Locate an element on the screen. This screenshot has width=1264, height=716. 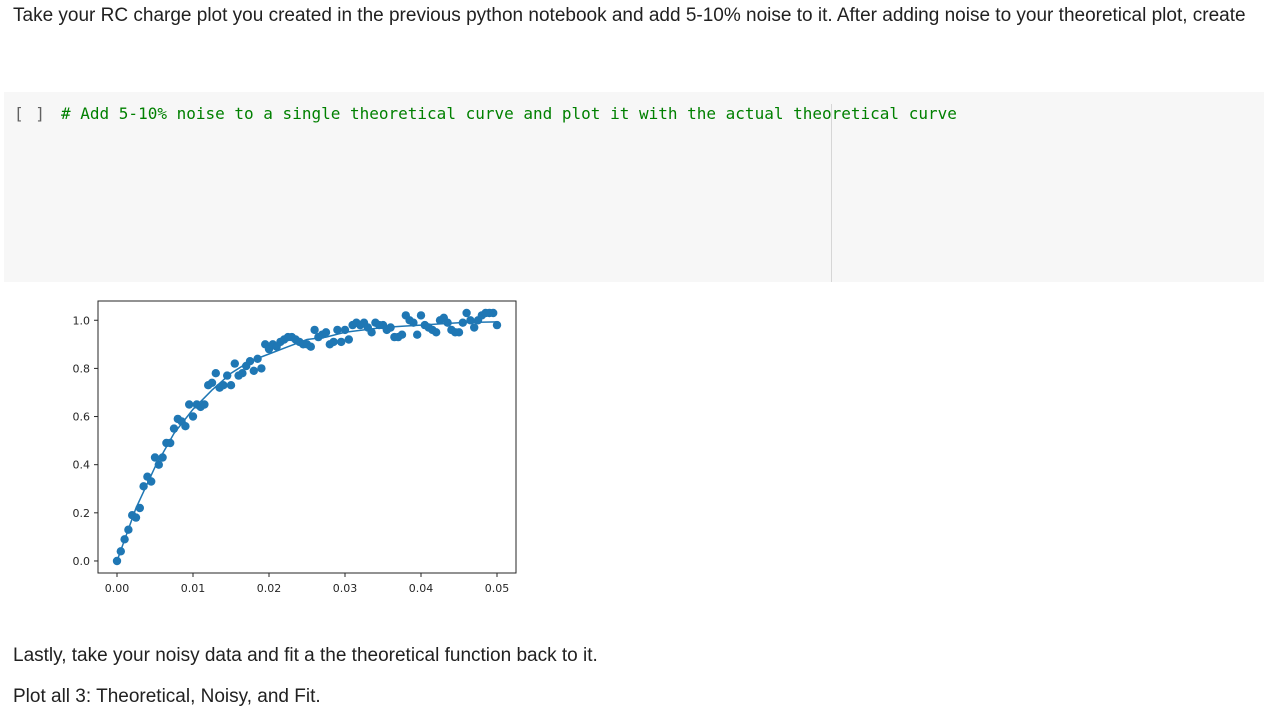
y-tick-label: 0.0 is located at coordinates (82, 561).